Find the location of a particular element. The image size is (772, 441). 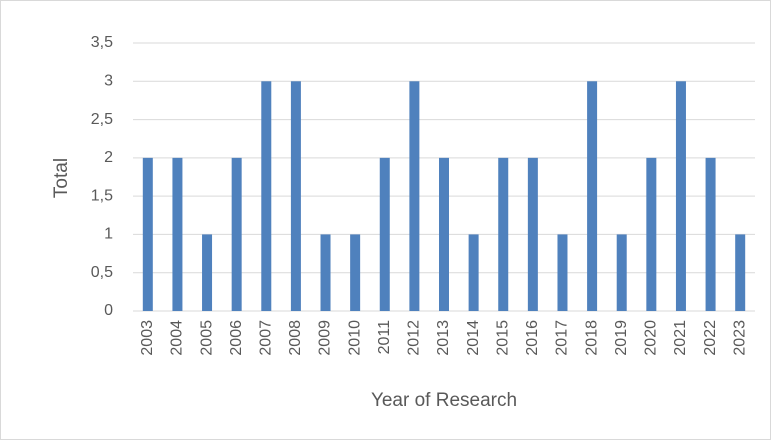

y-tick-label: 1,5 is located at coordinates (102, 195).